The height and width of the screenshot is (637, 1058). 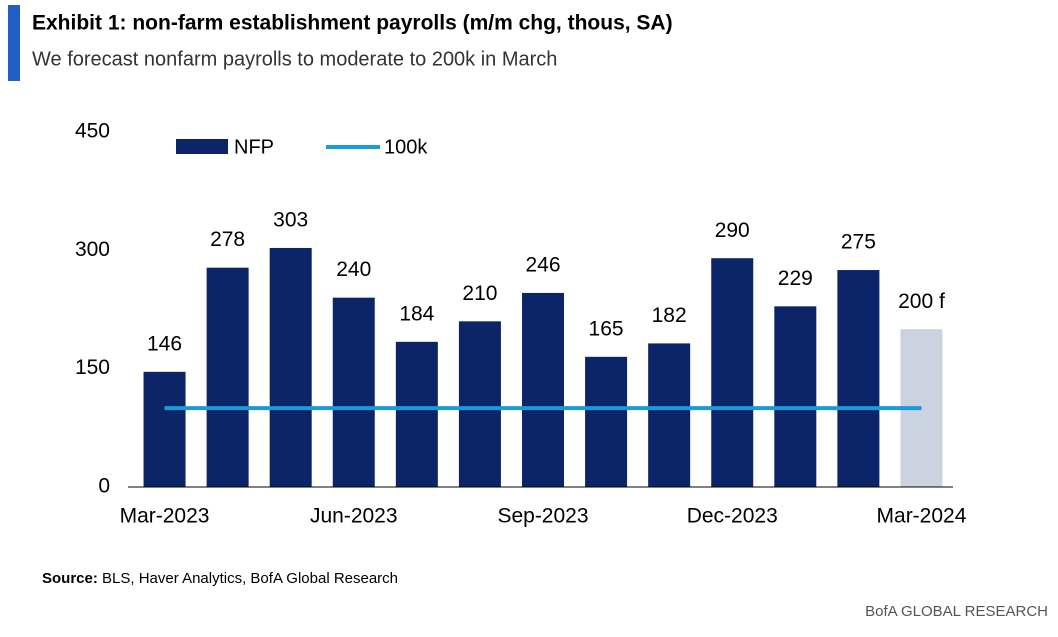 I want to click on value-label: 275, so click(x=858, y=242).